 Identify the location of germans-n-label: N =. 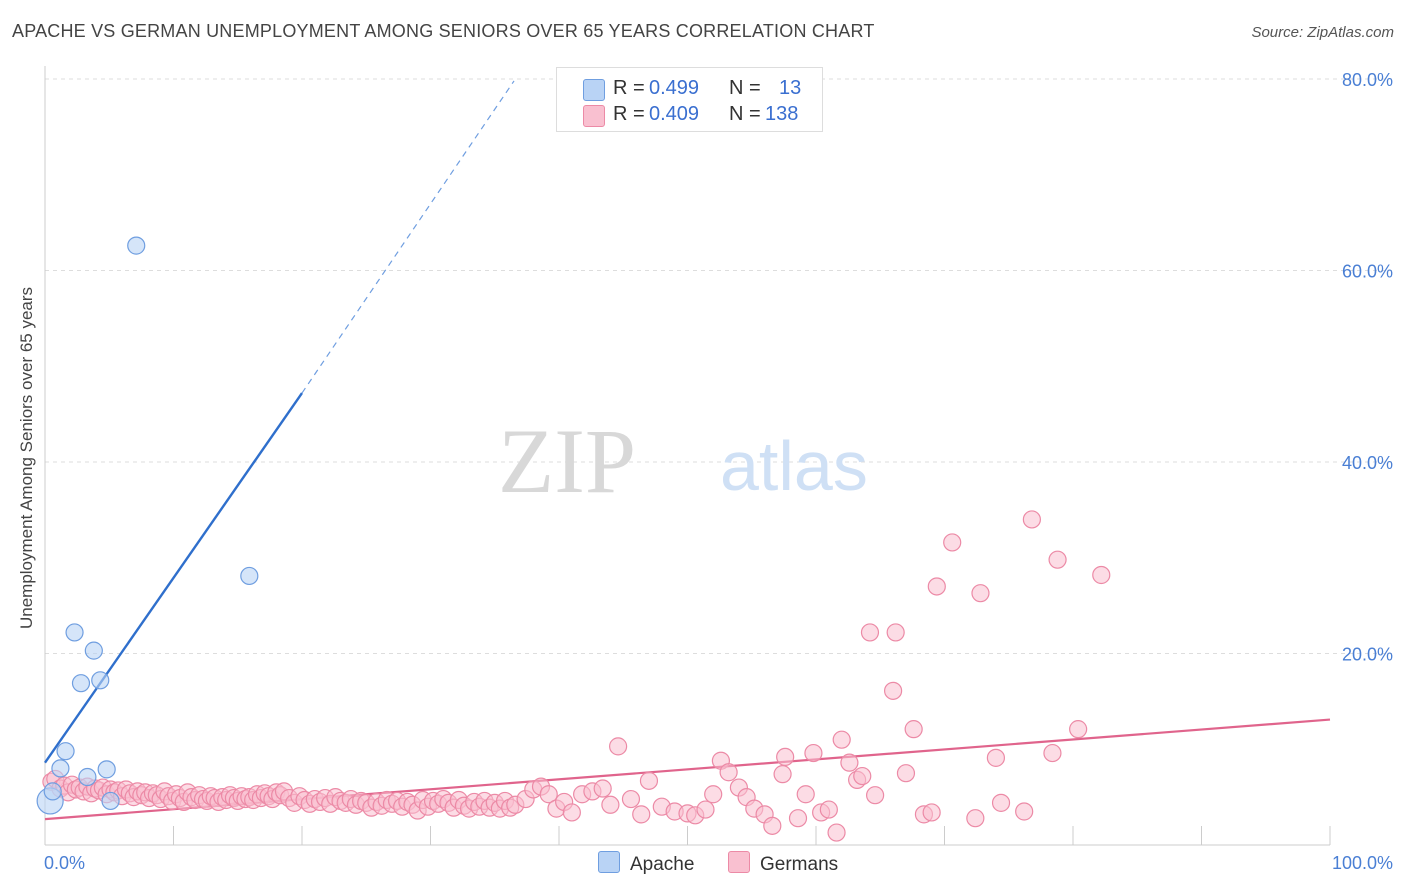
(745, 114).